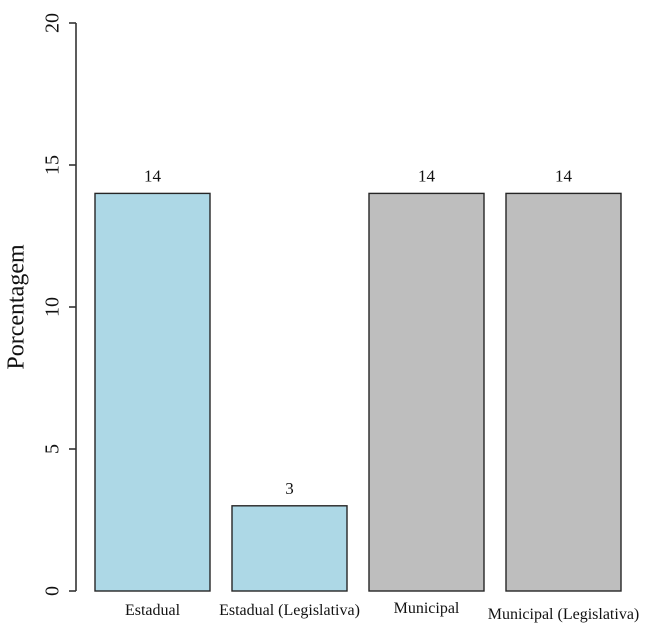 This screenshot has width=650, height=637. I want to click on x-category-label: Estadual, so click(153, 610).